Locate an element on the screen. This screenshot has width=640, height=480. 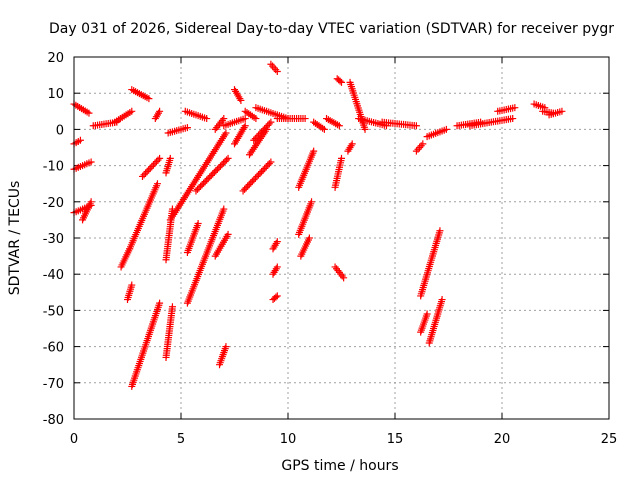
y-tick-label: -60 is located at coordinates (53, 348).